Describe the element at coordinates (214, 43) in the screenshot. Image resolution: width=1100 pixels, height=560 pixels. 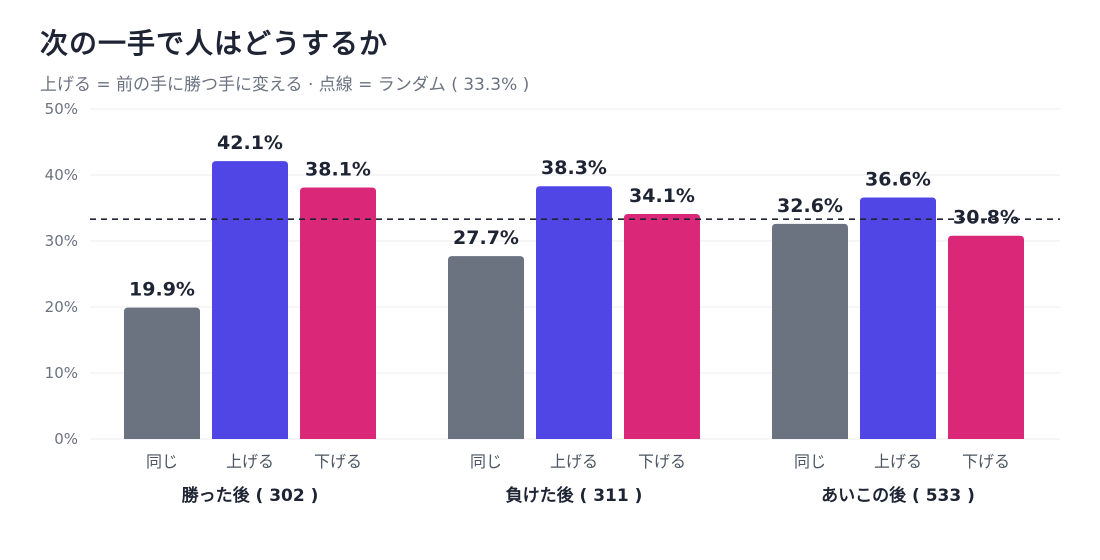
I see `chart-title: 次の一手で人はどうするか` at that location.